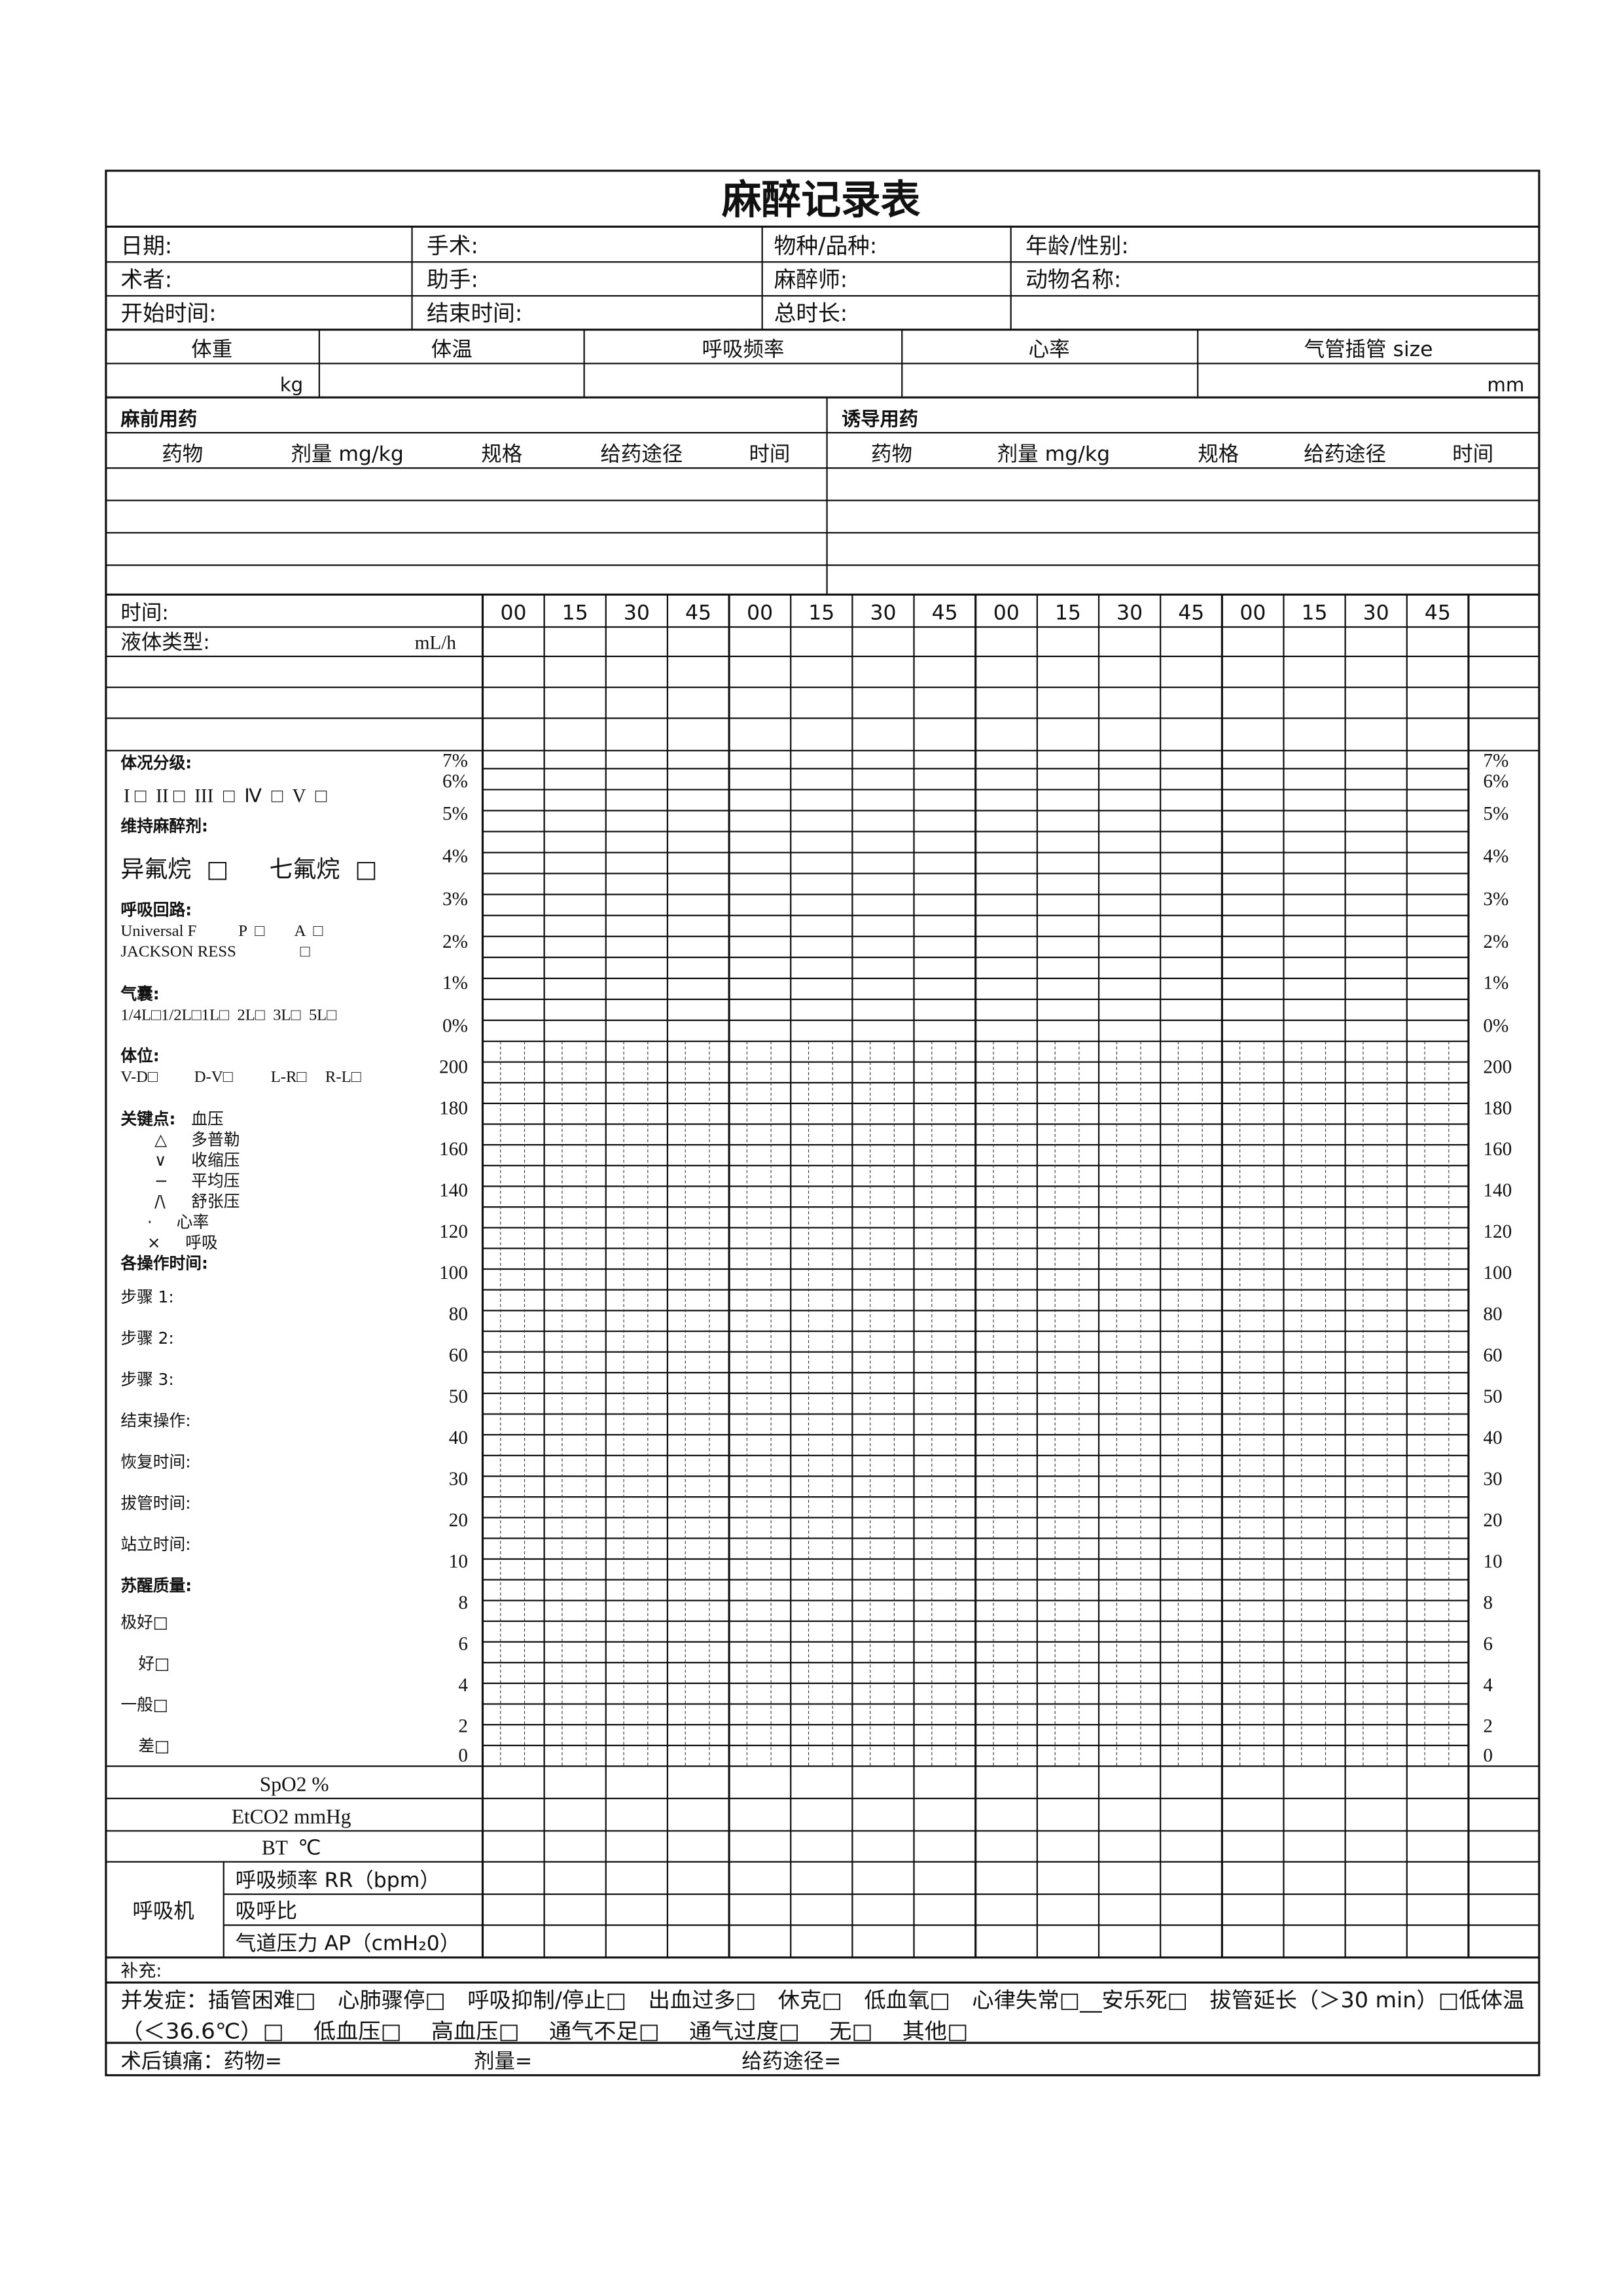 The width and height of the screenshot is (1623, 2296). I want to click on percent-axis-label-left: 4%, so click(455, 856).